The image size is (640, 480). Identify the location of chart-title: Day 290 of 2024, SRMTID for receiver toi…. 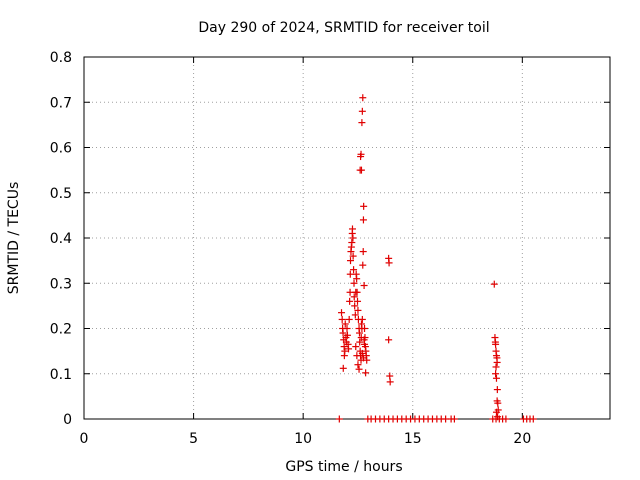
(343, 28).